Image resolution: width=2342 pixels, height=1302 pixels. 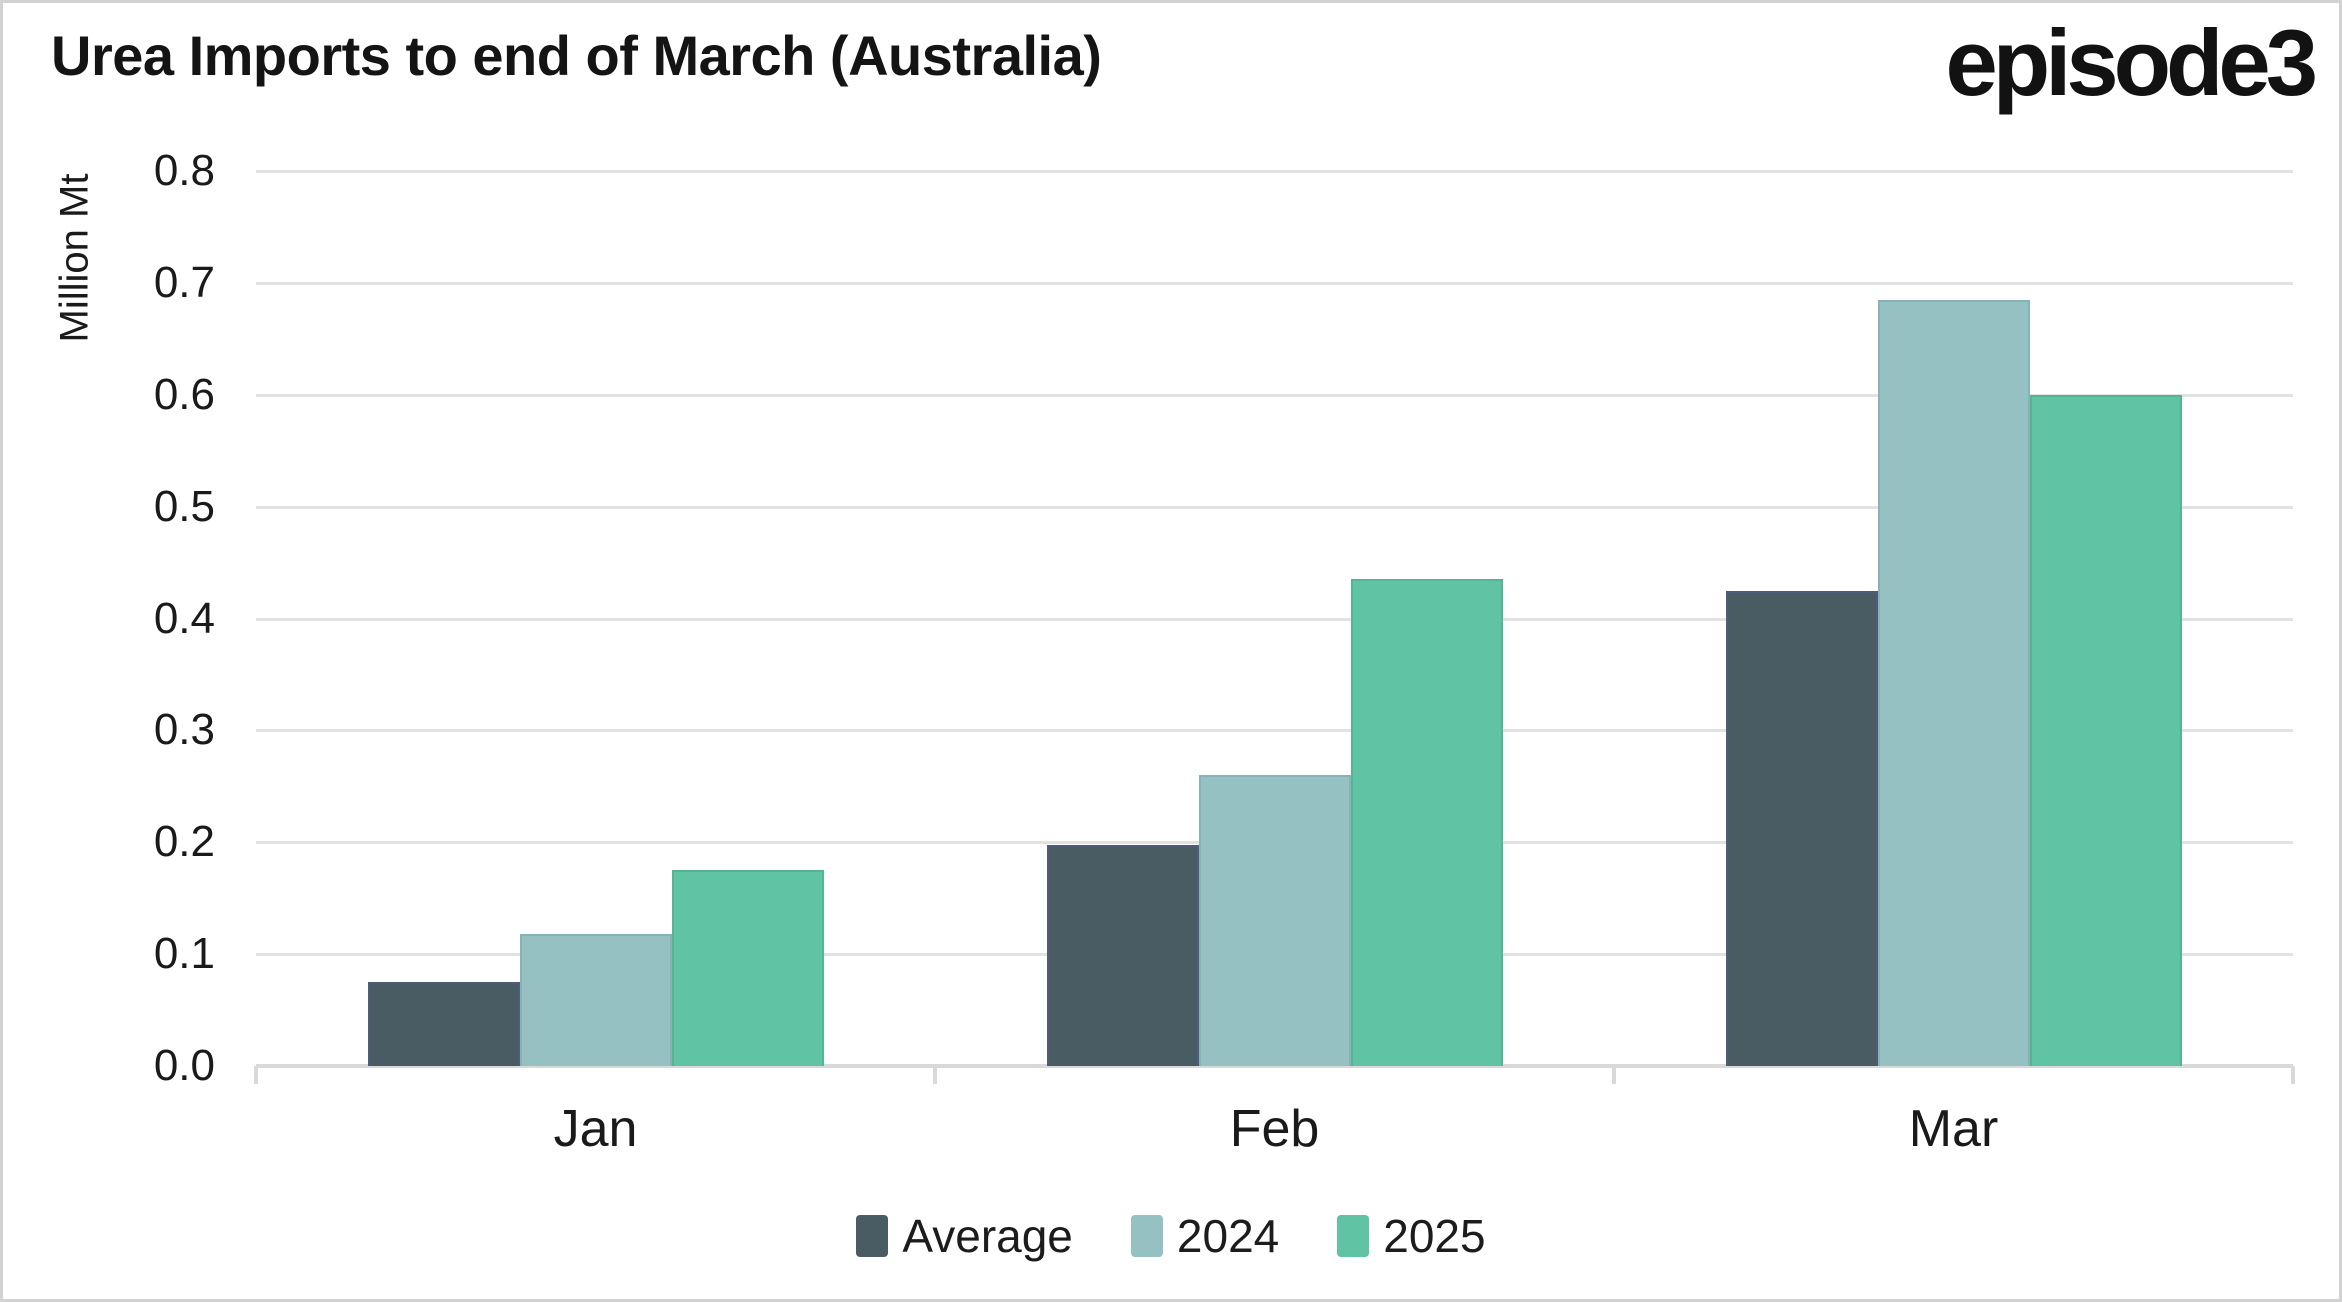 I want to click on legend-item-2025: 2025, so click(x=1411, y=1236).